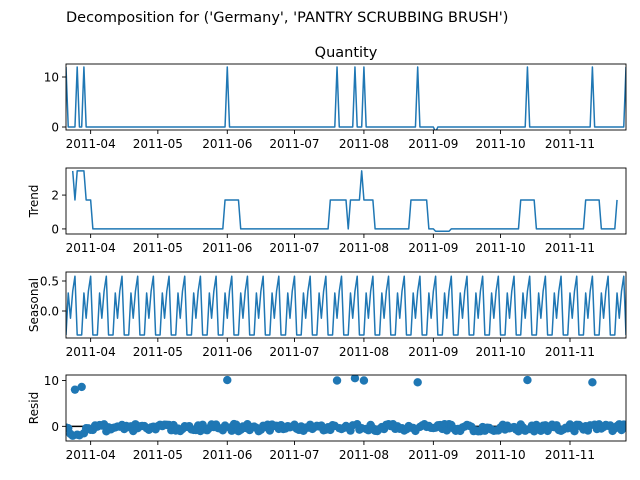 This screenshot has width=640, height=480. Describe the element at coordinates (570, 352) in the screenshot. I see `xtick-label-seasonal: 2011-11` at that location.